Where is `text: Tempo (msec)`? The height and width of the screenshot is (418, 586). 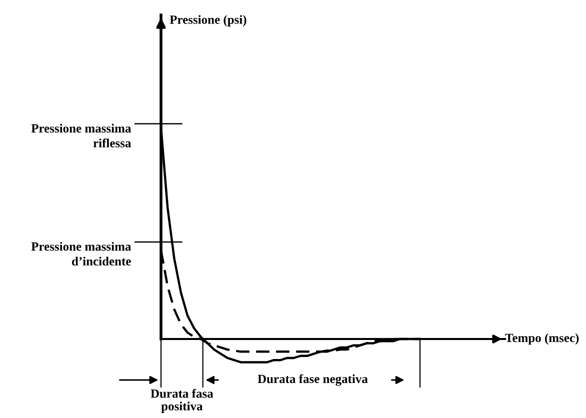 text: Tempo (msec) is located at coordinates (542, 339).